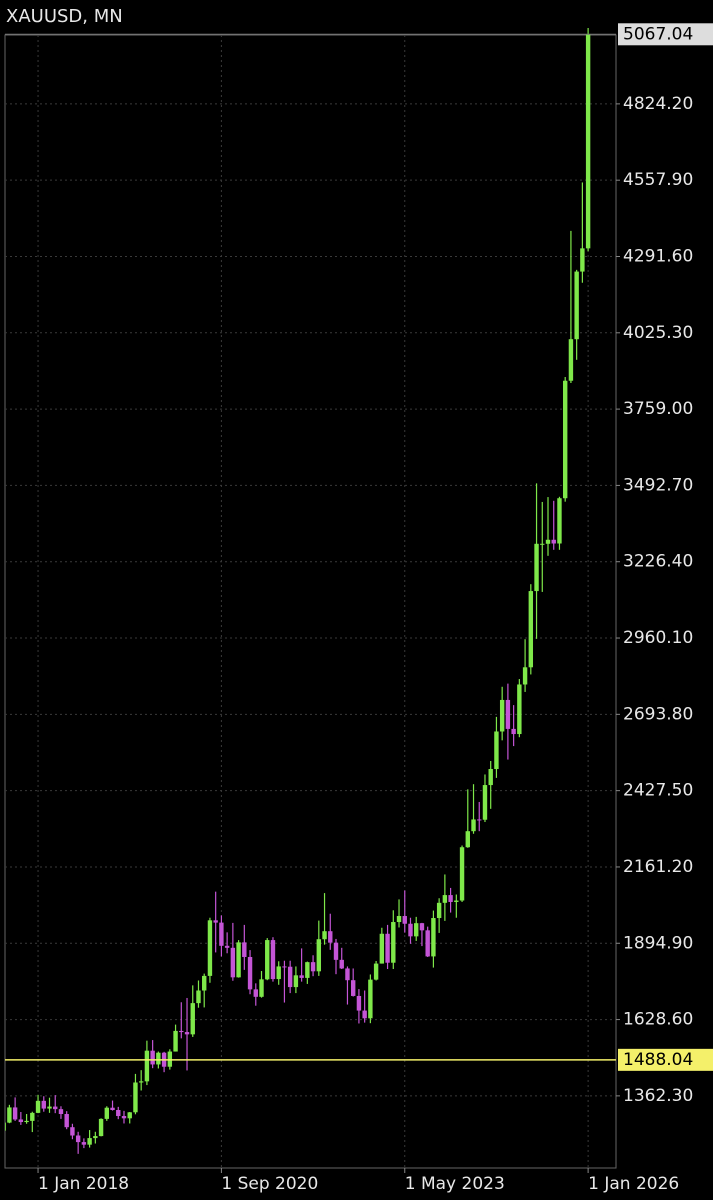  What do you see at coordinates (658, 714) in the screenshot?
I see `y-tick-label: 2693.80` at bounding box center [658, 714].